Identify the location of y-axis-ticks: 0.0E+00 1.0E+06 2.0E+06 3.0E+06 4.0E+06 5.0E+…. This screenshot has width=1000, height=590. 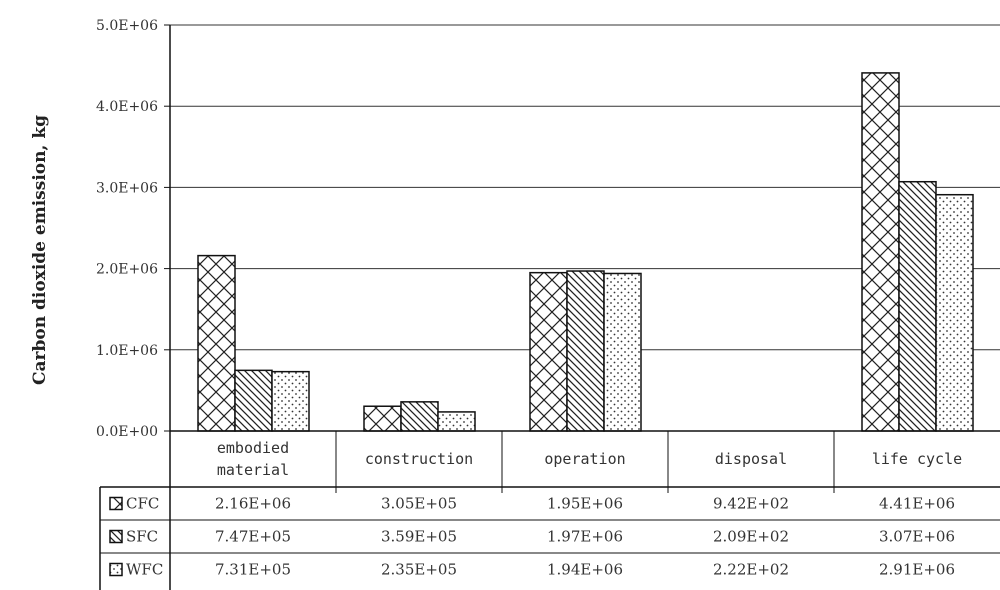
(133, 229).